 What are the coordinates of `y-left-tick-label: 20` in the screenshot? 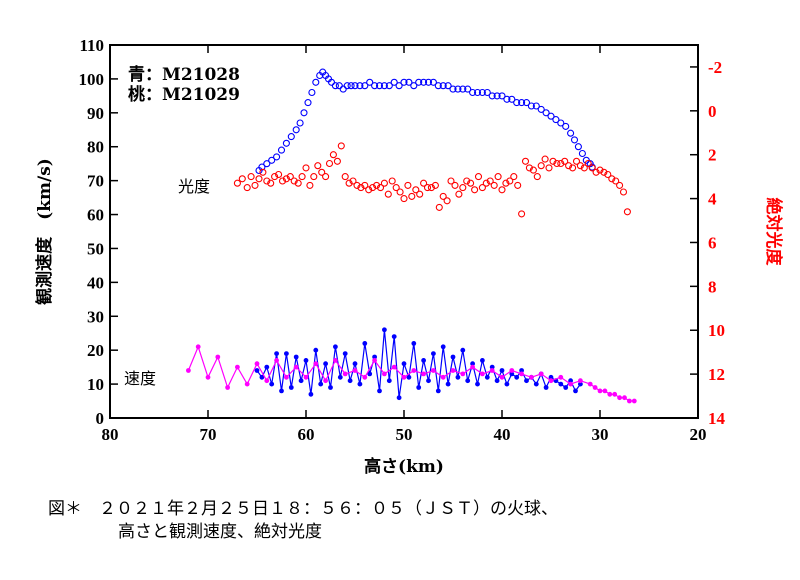 It's located at (95, 350).